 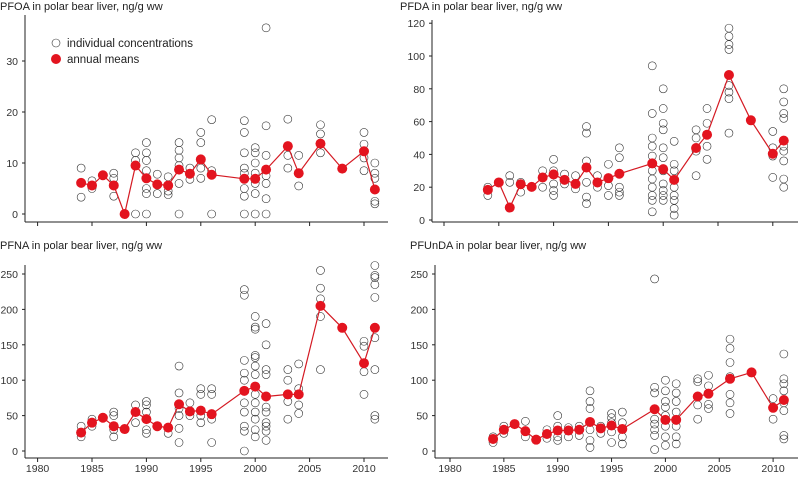 I want to click on y-tick-label: 250, so click(x=419, y=275).